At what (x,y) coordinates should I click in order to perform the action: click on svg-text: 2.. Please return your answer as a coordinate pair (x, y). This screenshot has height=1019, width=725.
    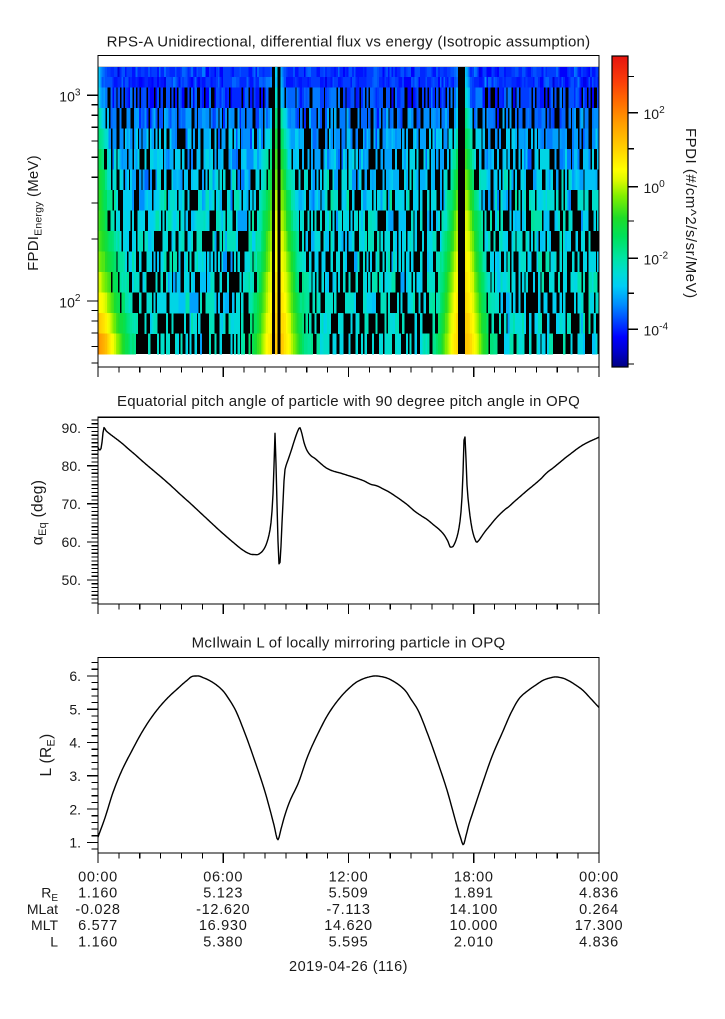
    Looking at the image, I should click on (75, 809).